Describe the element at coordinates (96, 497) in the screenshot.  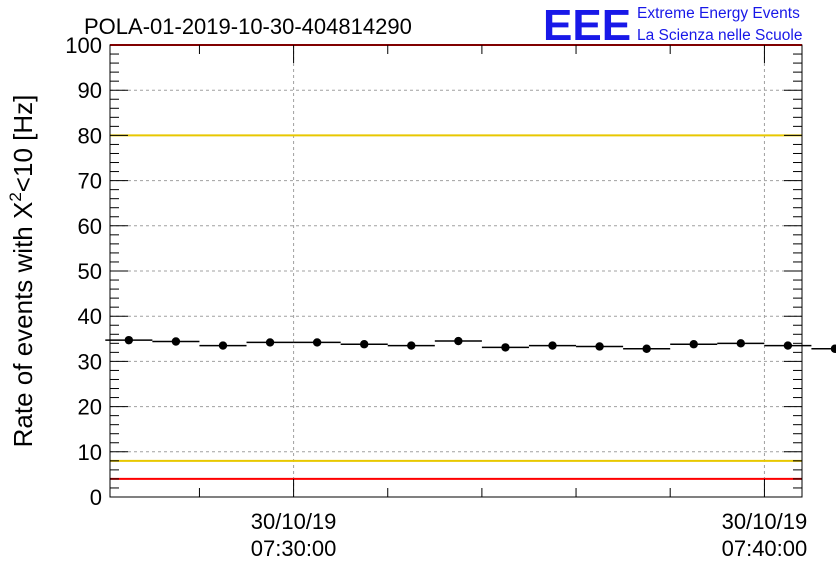
I see `y-tick-label: 0` at that location.